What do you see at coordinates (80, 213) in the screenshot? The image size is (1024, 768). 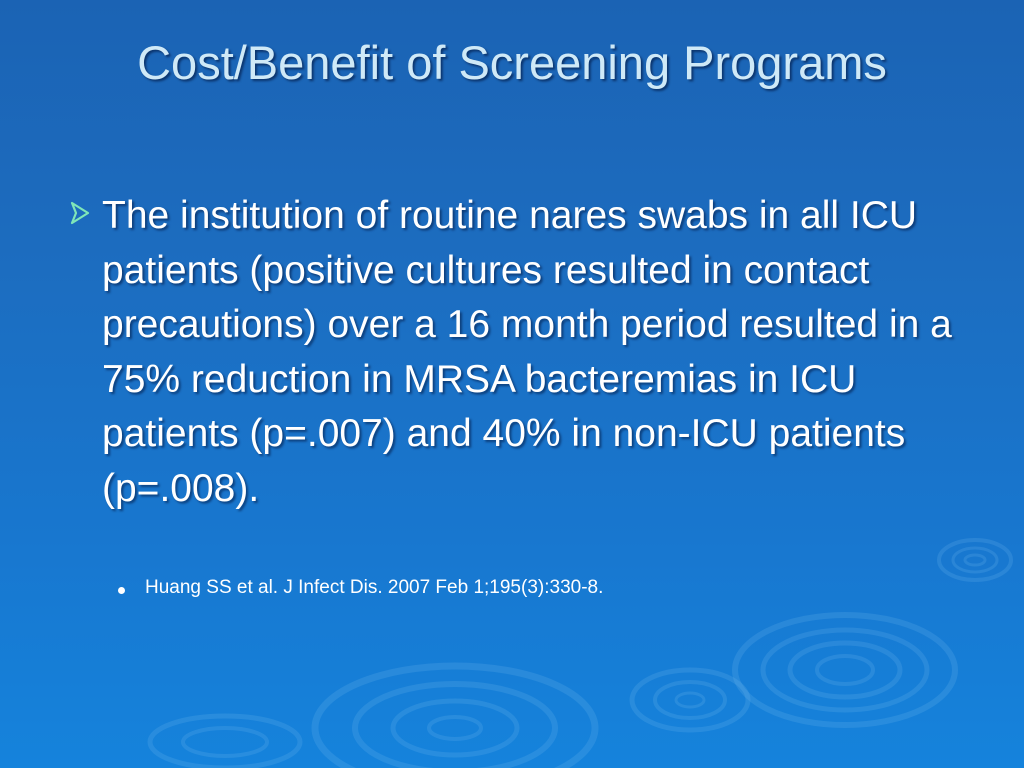 I see `arrow-bullet-icon` at bounding box center [80, 213].